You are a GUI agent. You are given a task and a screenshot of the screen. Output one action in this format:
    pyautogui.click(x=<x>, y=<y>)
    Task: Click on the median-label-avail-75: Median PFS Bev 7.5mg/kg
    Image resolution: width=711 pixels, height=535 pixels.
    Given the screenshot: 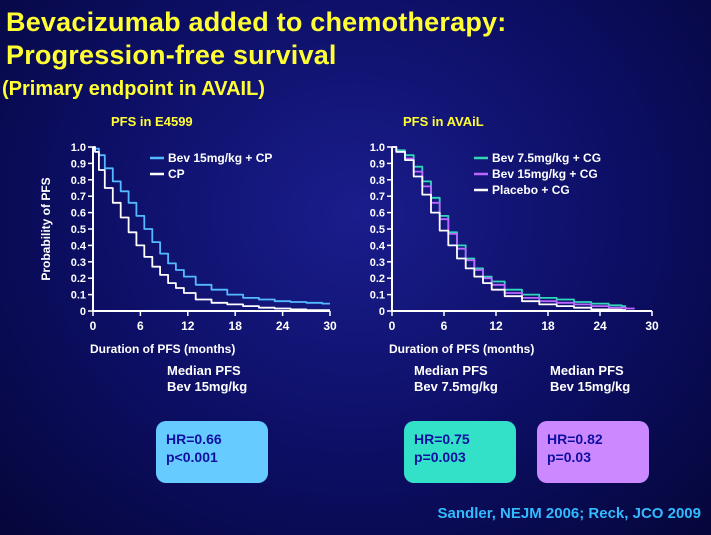 What is the action you would take?
    pyautogui.click(x=456, y=379)
    